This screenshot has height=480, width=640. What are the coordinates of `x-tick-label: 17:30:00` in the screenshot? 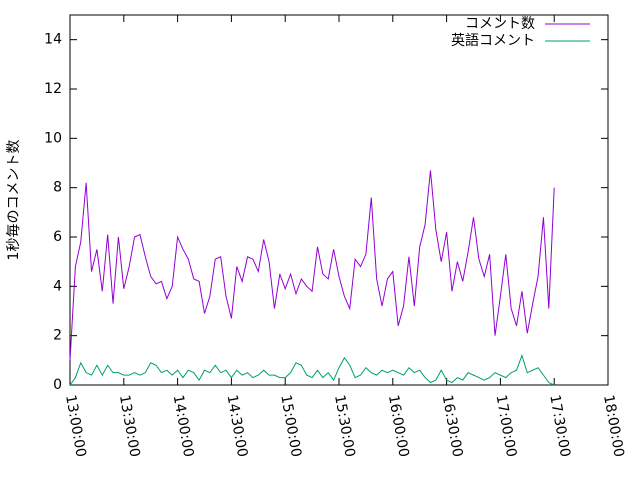 It's located at (559, 426).